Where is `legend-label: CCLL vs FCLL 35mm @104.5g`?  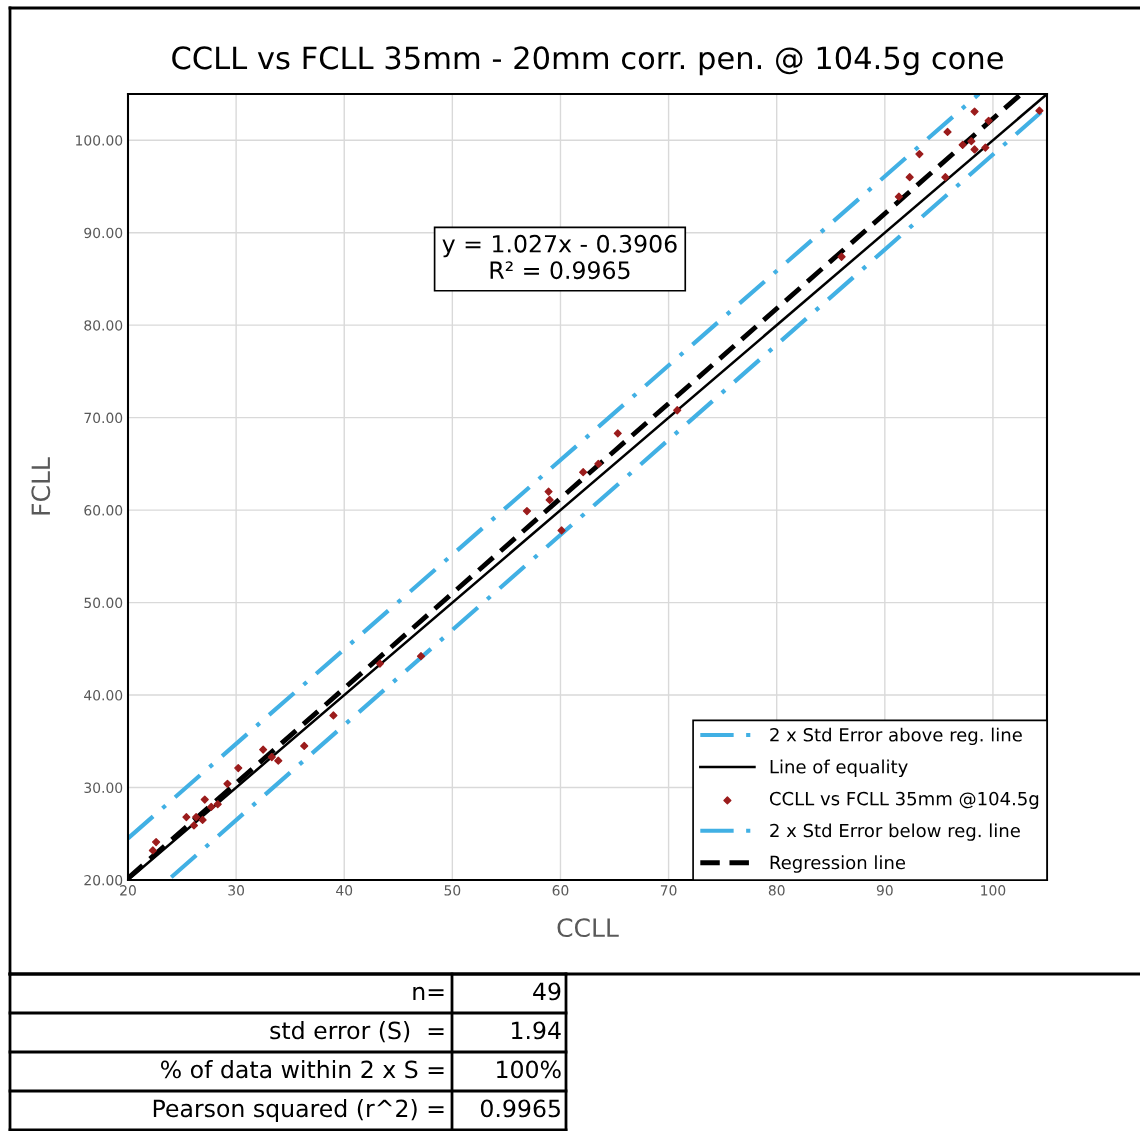 legend-label: CCLL vs FCLL 35mm @104.5g is located at coordinates (904, 800).